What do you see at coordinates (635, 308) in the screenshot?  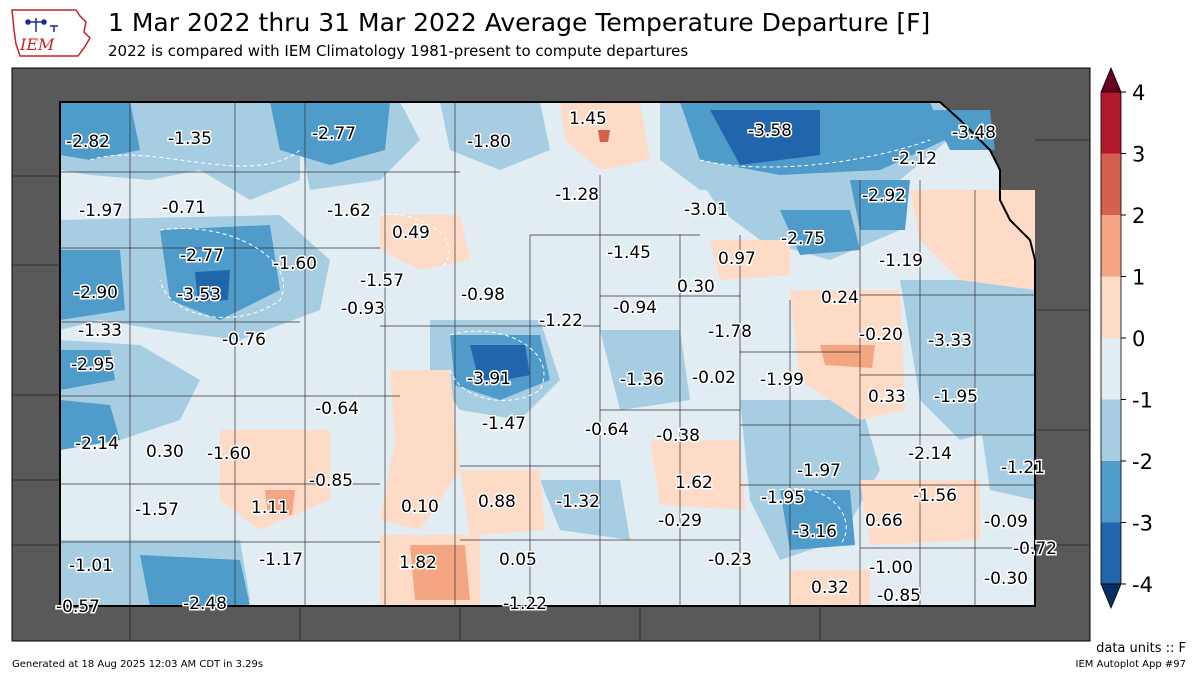 I see `value-label: -0.94` at bounding box center [635, 308].